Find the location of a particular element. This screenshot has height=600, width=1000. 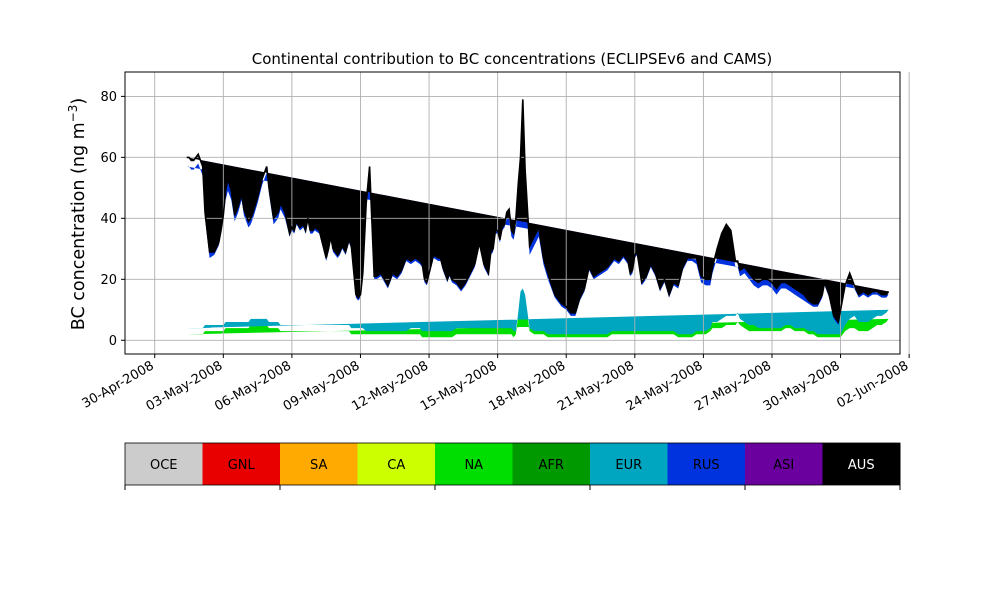

area-series-eur is located at coordinates (537, 311).